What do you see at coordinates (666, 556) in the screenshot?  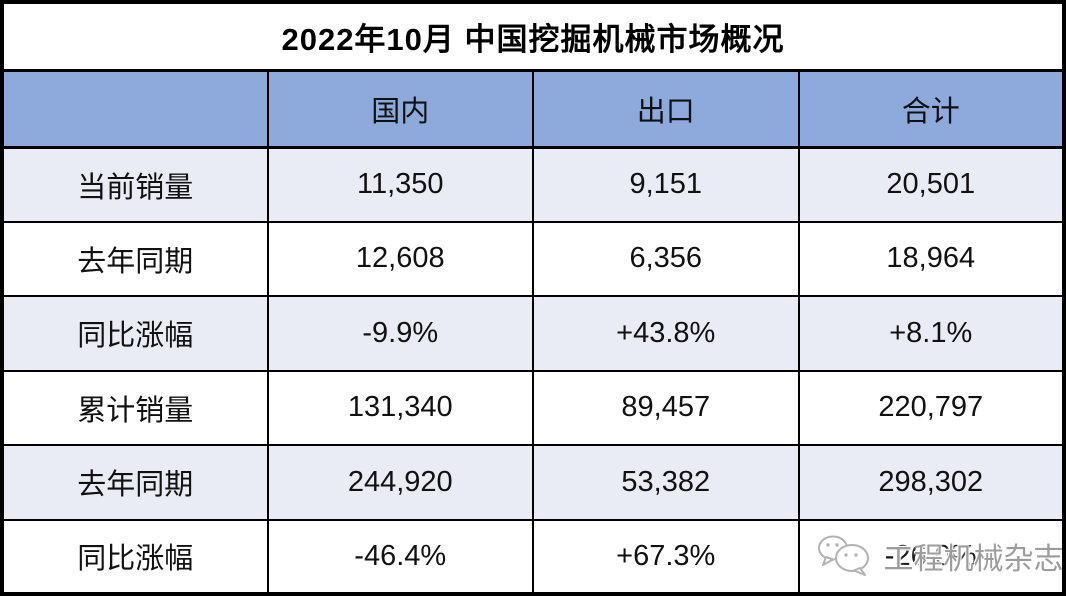 I see `cell-value: +67.3%` at bounding box center [666, 556].